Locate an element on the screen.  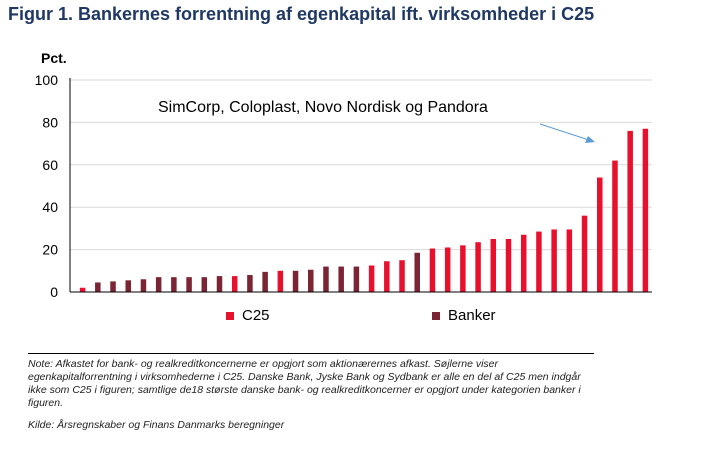
legend-label-c25: C25 is located at coordinates (256, 315).